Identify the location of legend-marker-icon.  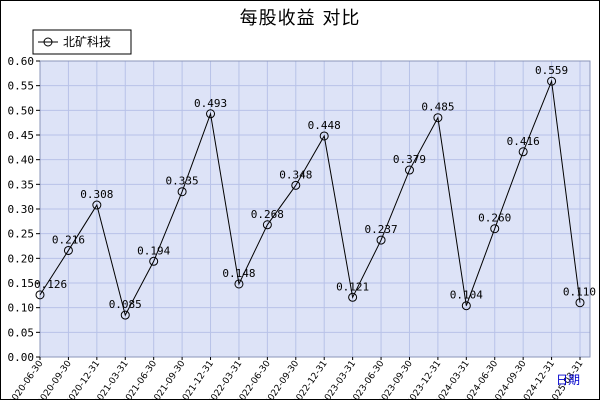
(48, 42).